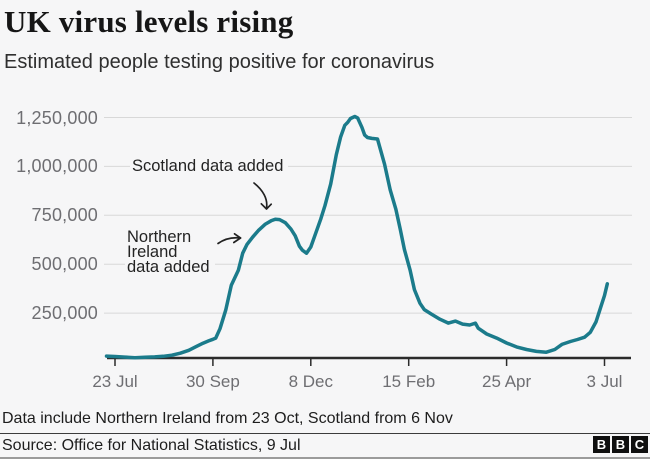 The image size is (650, 459). What do you see at coordinates (168, 267) in the screenshot?
I see `annotation-line: data added` at bounding box center [168, 267].